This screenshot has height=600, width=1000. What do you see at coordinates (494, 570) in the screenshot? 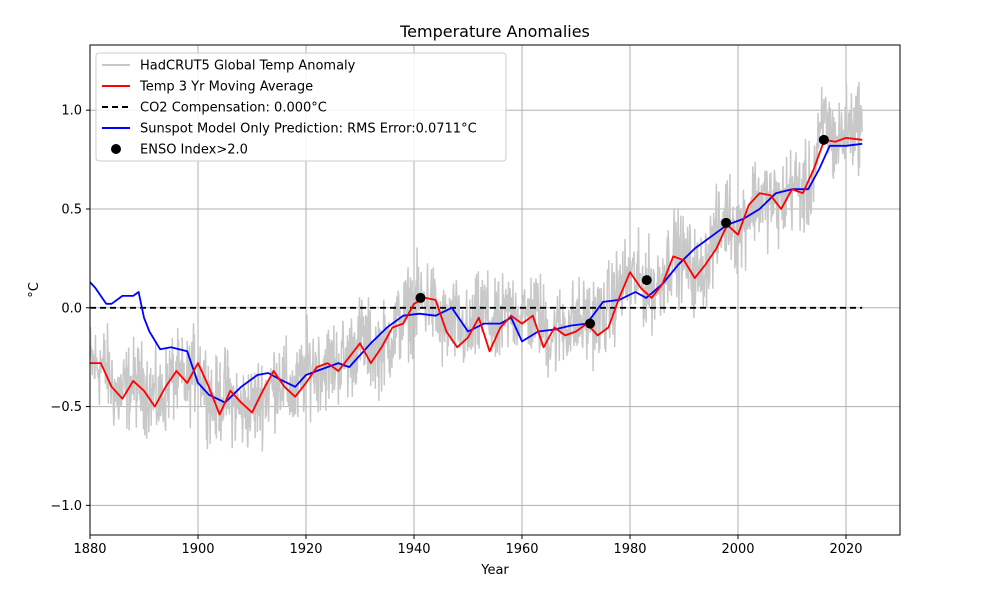
I see `x-axis-label: Year` at bounding box center [494, 570].